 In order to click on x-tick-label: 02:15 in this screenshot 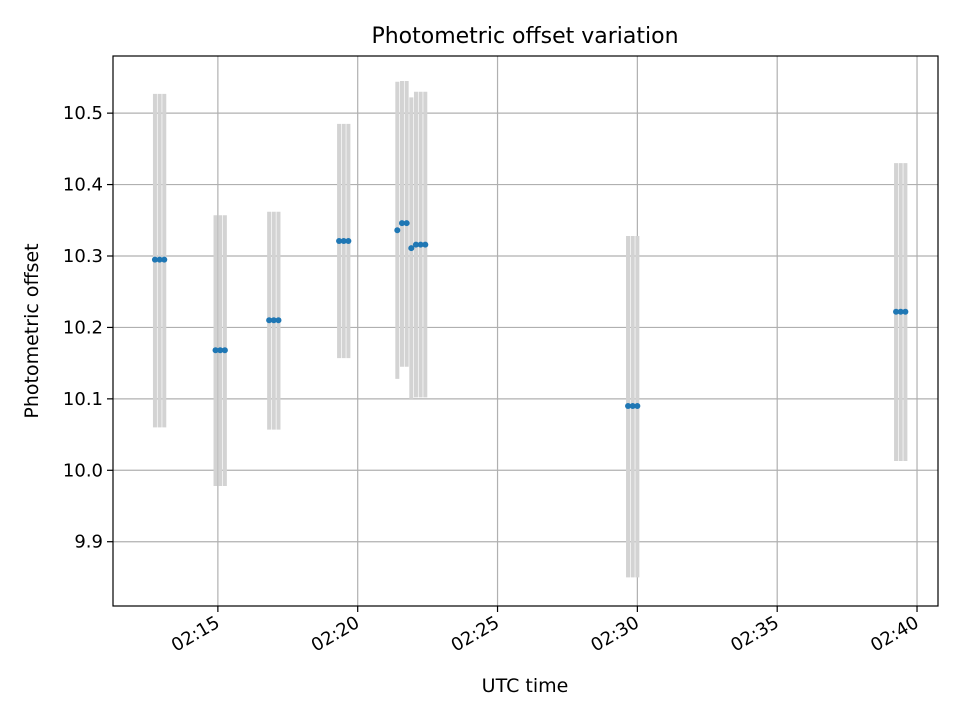, I will do `click(195, 634)`.